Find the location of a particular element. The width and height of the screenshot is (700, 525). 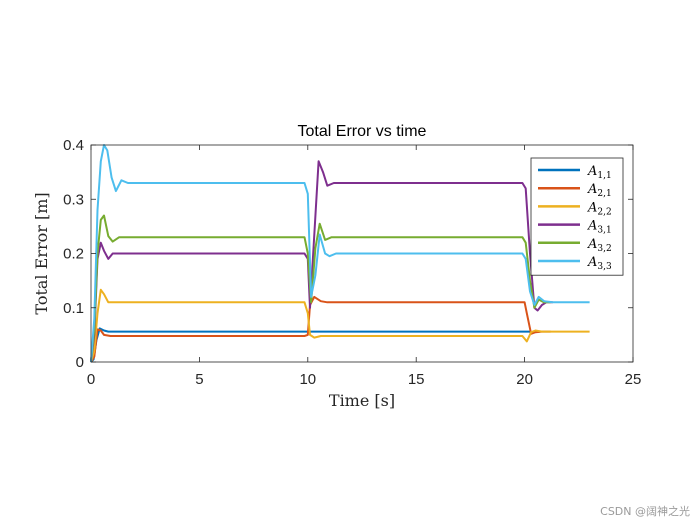

y-tick-label: 0.4 is located at coordinates (73, 145).